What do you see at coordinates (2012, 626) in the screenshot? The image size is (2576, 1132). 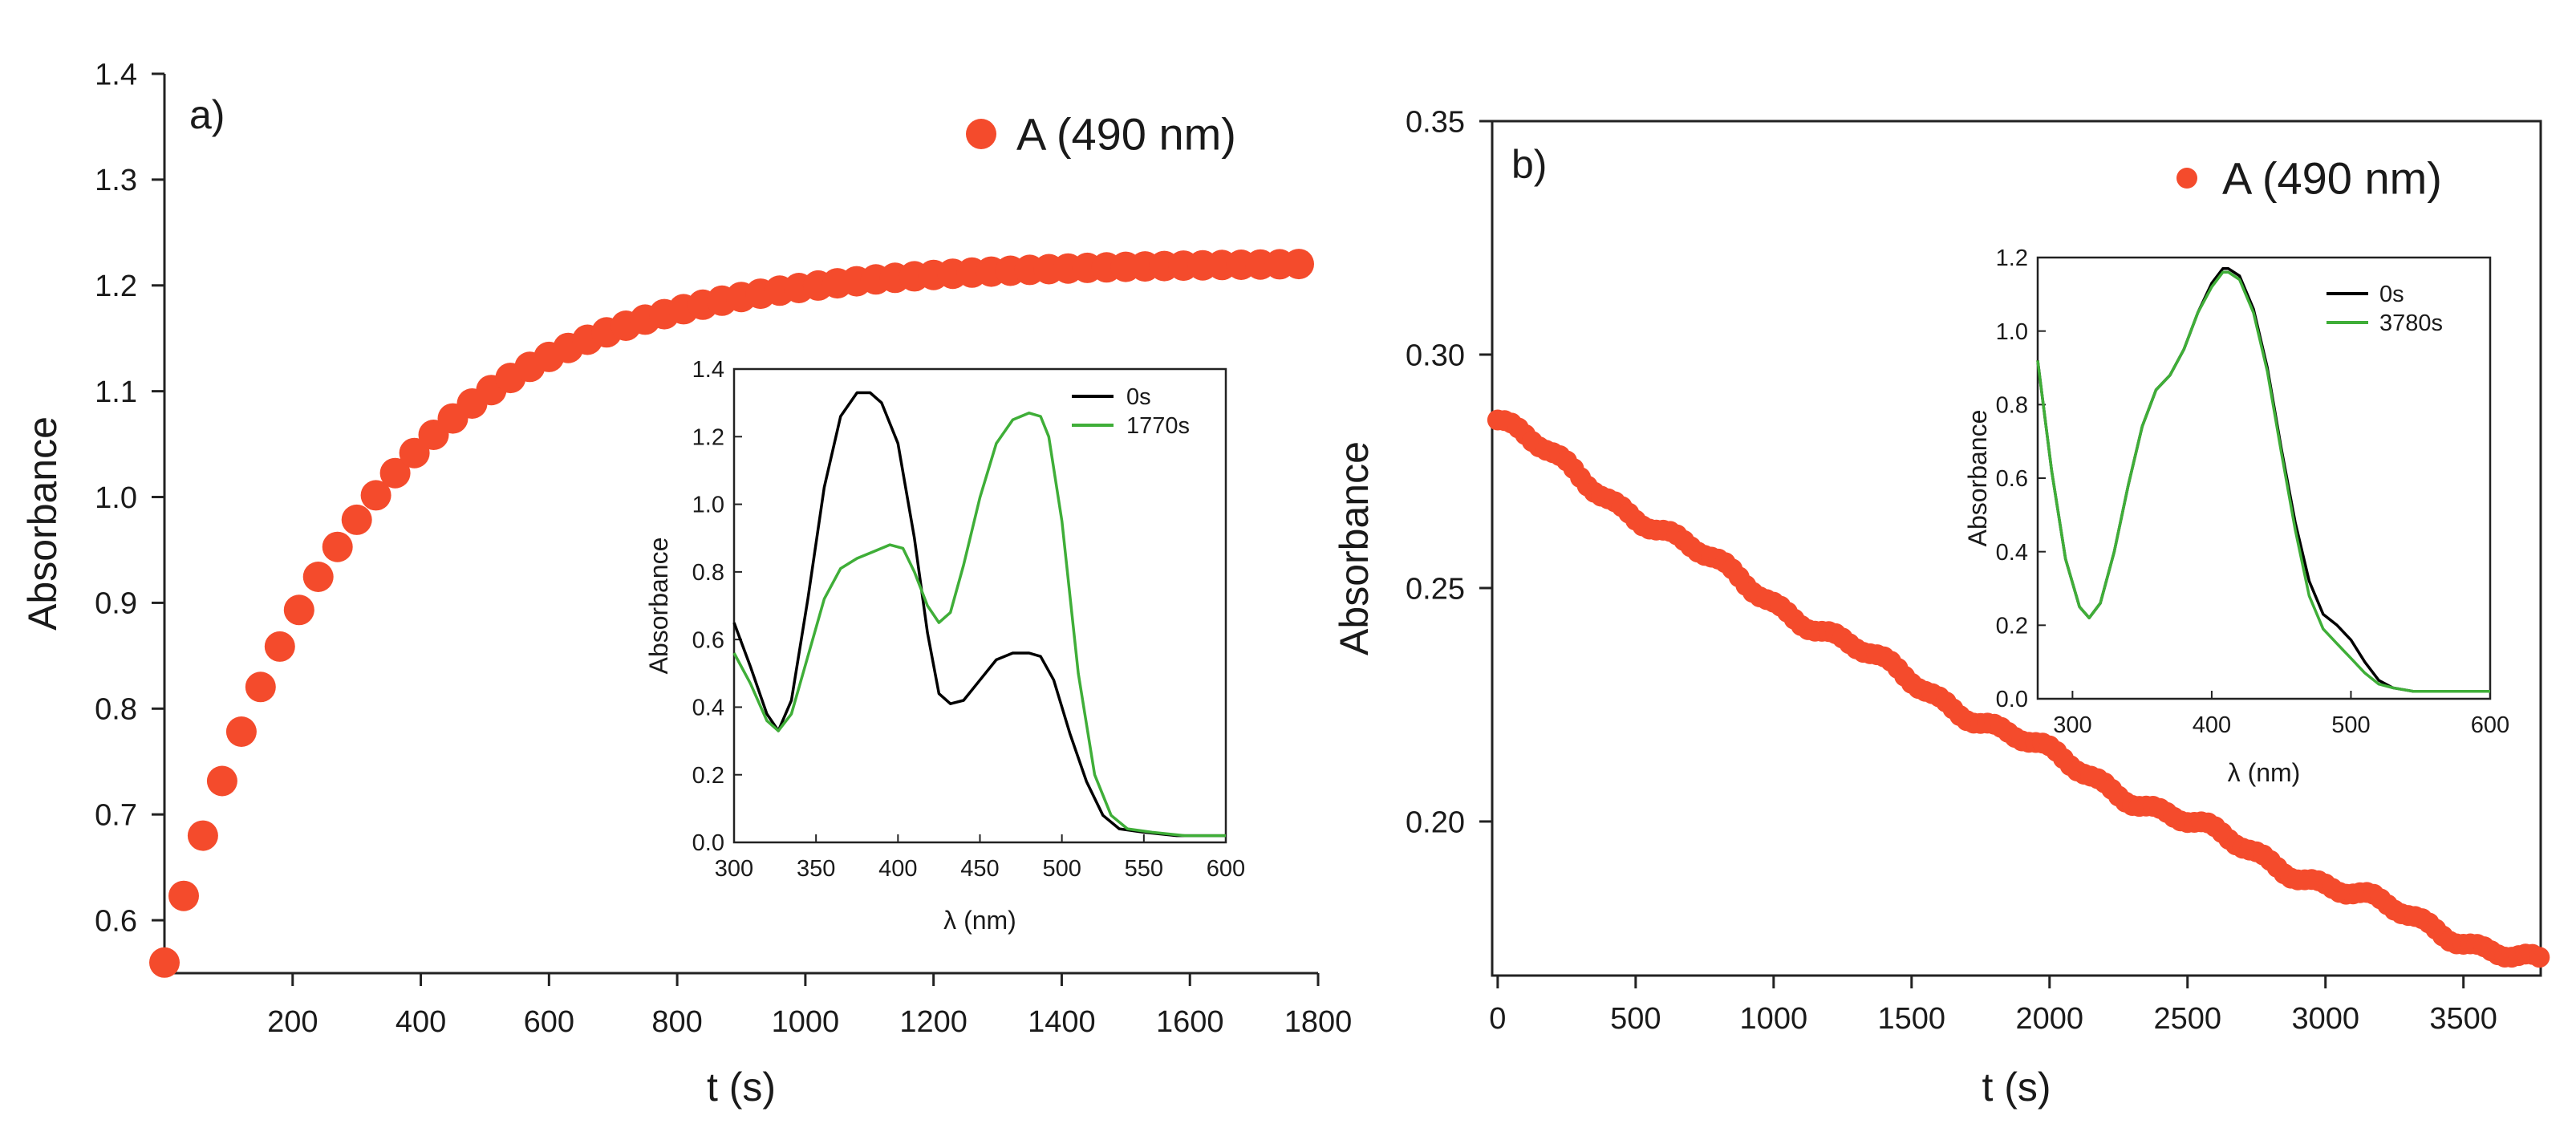 I see `panel-b-inset-ytick-label: 0.2` at bounding box center [2012, 626].